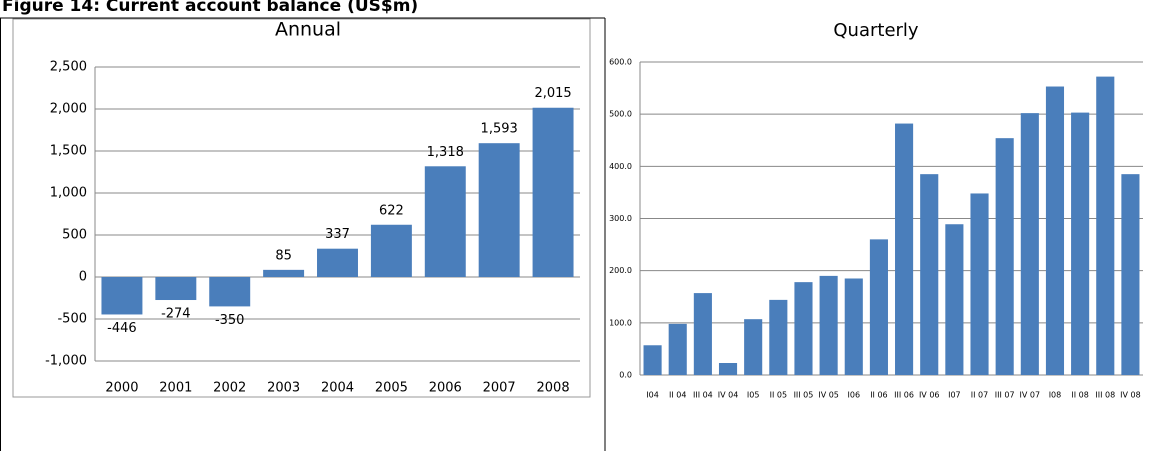 This screenshot has width=1157, height=451. What do you see at coordinates (176, 314) in the screenshot?
I see `value-label: -274` at bounding box center [176, 314].